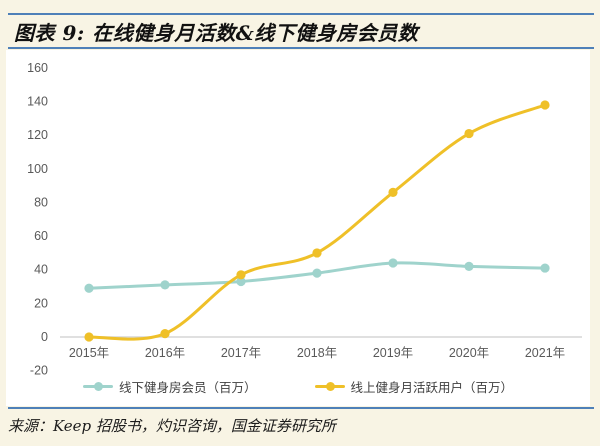 The height and width of the screenshot is (446, 600). I want to click on yellow-line-dot-icon, so click(329, 386).